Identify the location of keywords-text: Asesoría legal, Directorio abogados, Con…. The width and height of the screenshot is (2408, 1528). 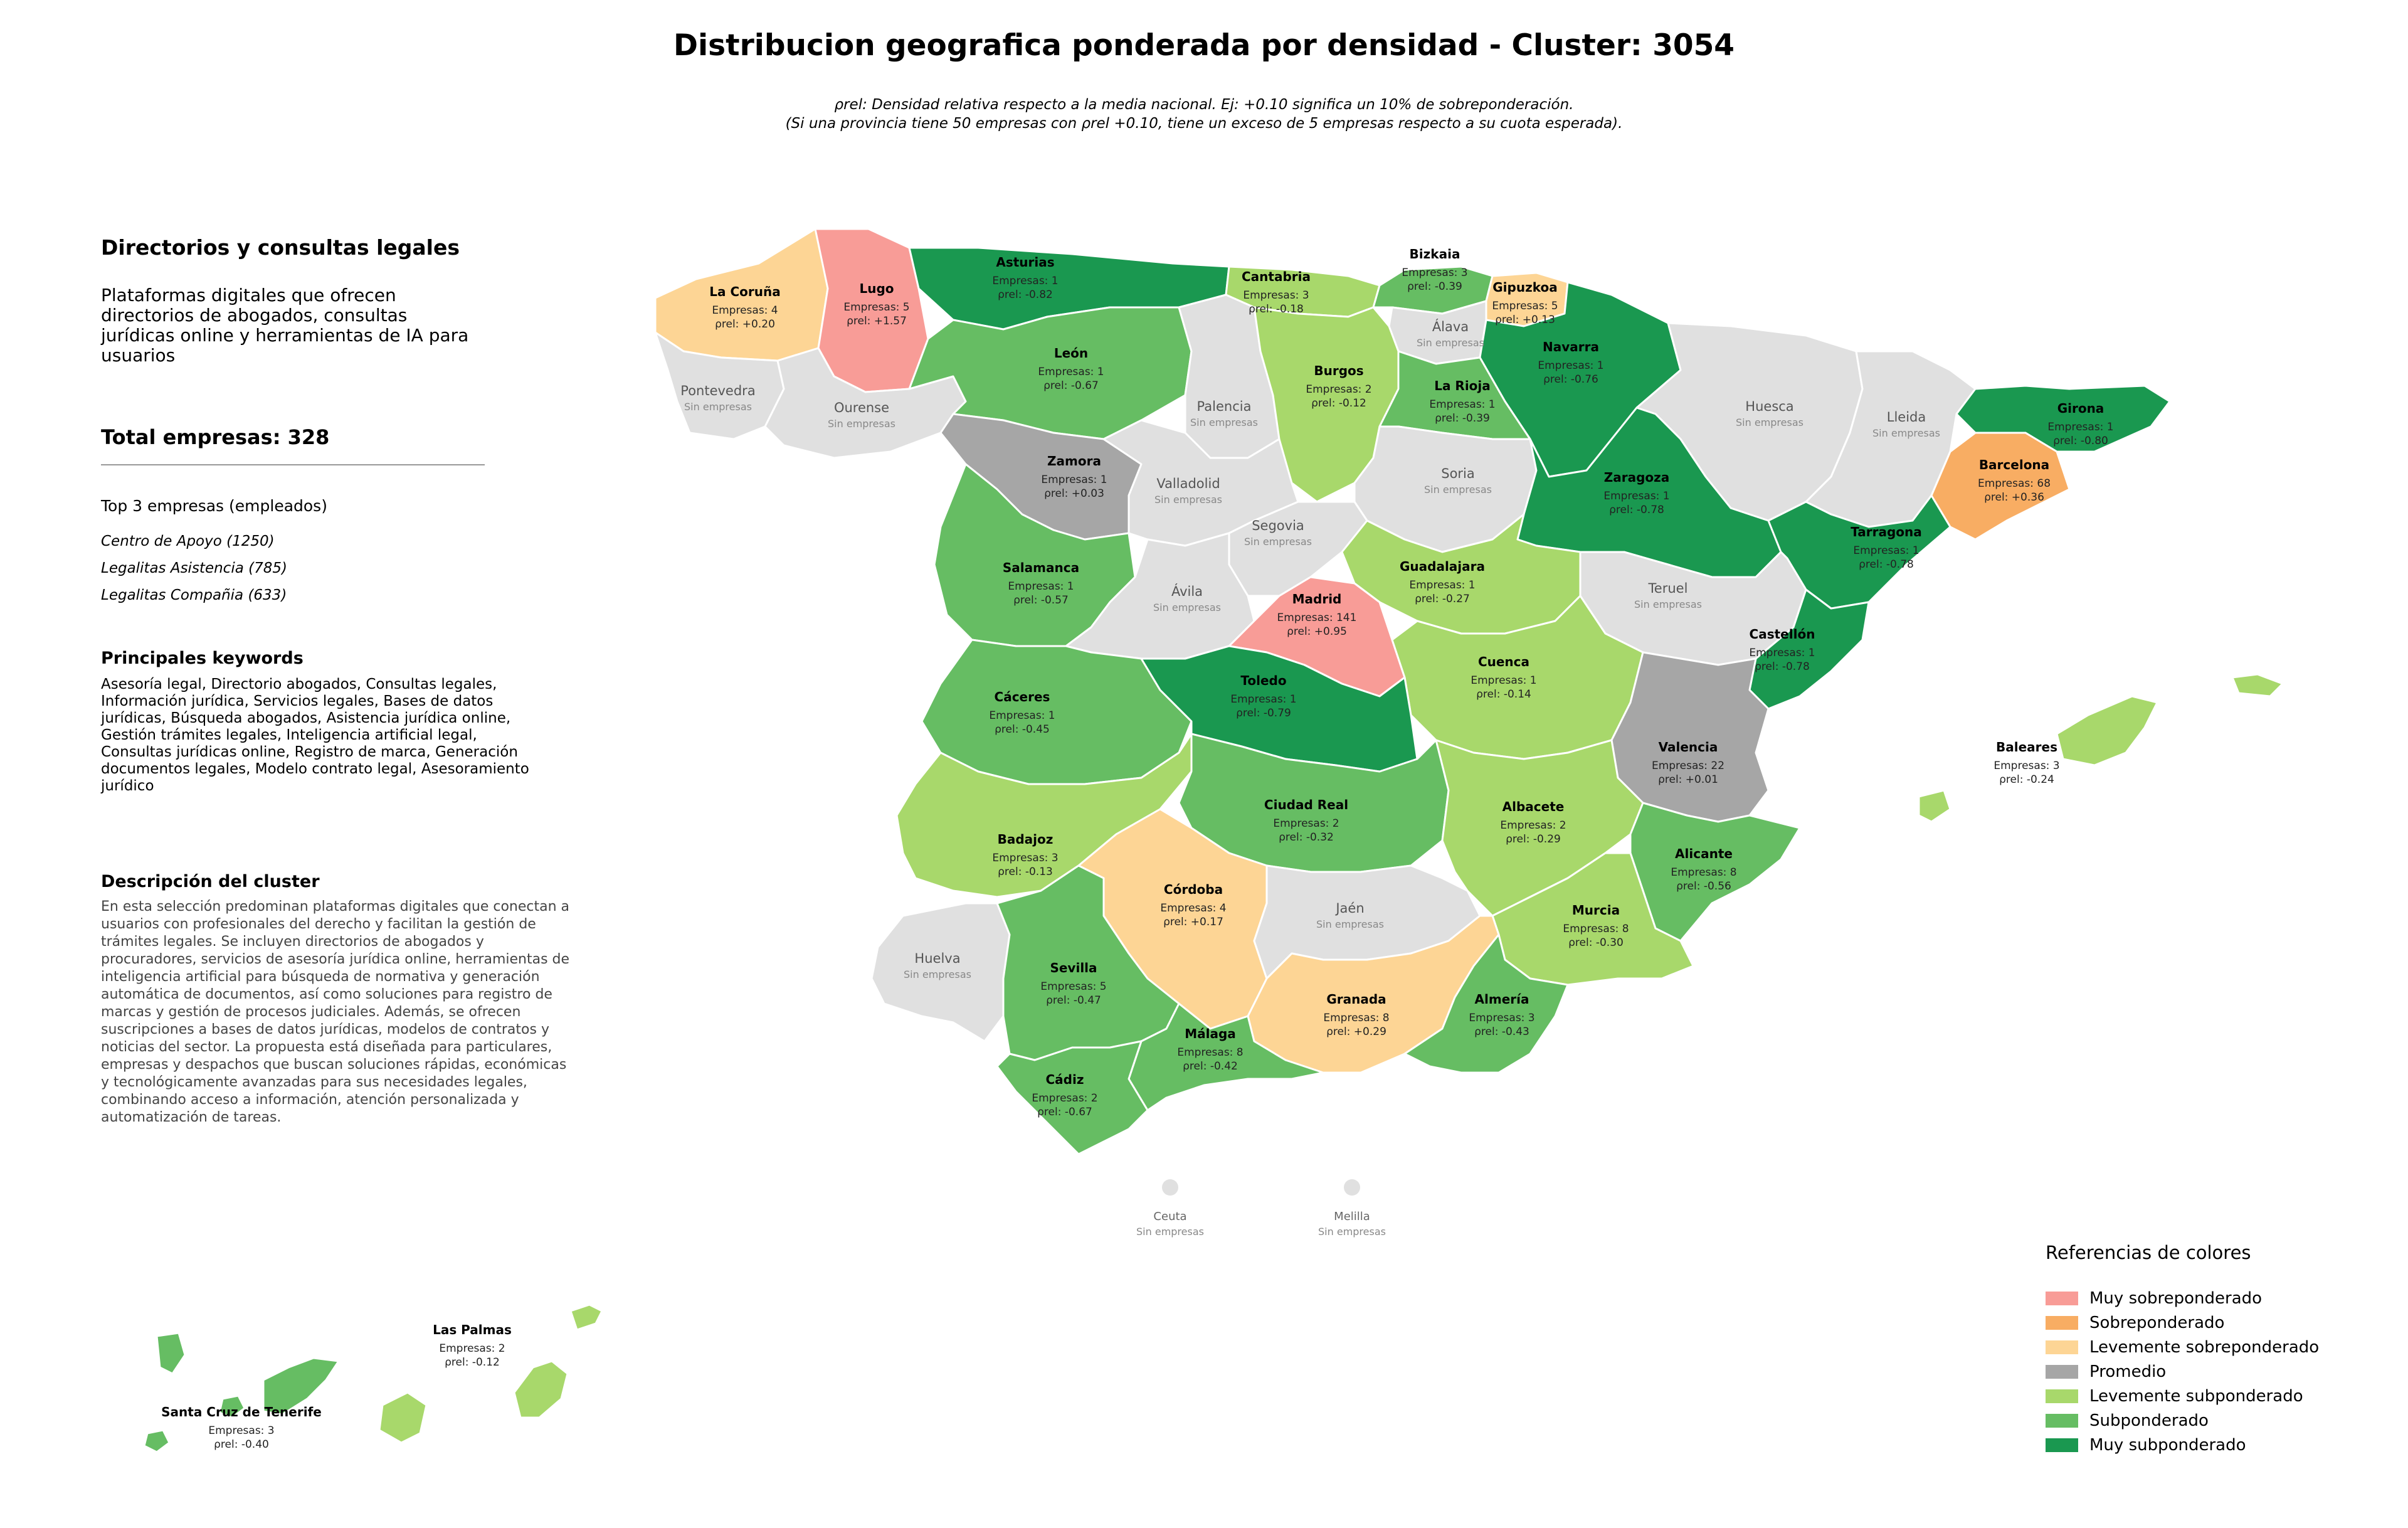
(315, 735).